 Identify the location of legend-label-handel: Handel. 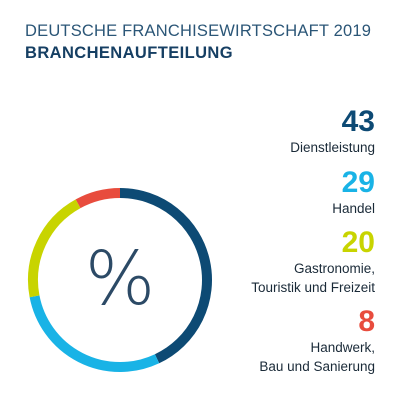
(353, 208).